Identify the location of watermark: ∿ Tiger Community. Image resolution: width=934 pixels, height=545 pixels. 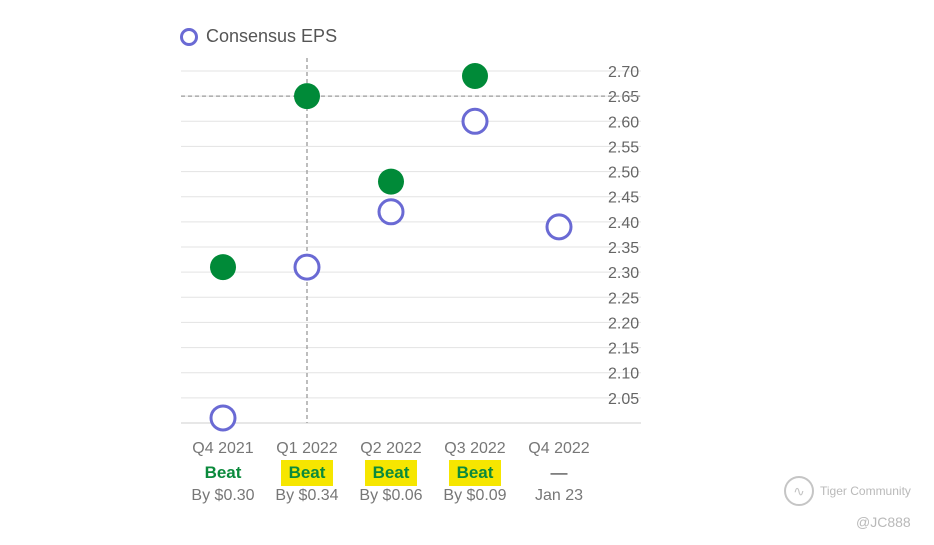
(847, 491).